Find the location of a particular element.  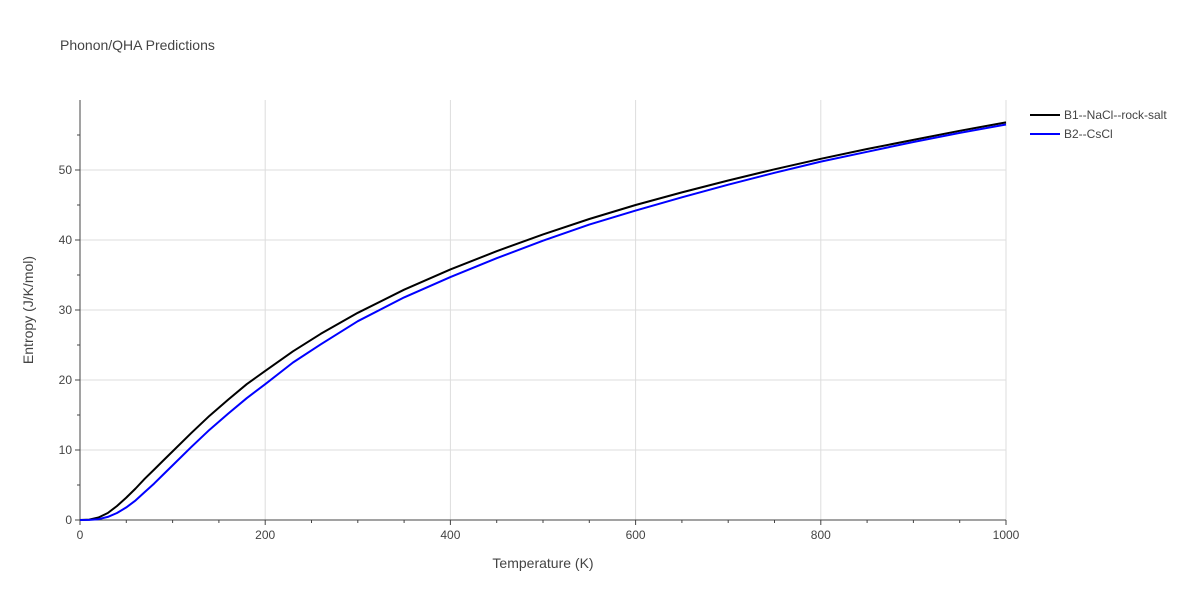

y-tick-label: 50 is located at coordinates (66, 170).